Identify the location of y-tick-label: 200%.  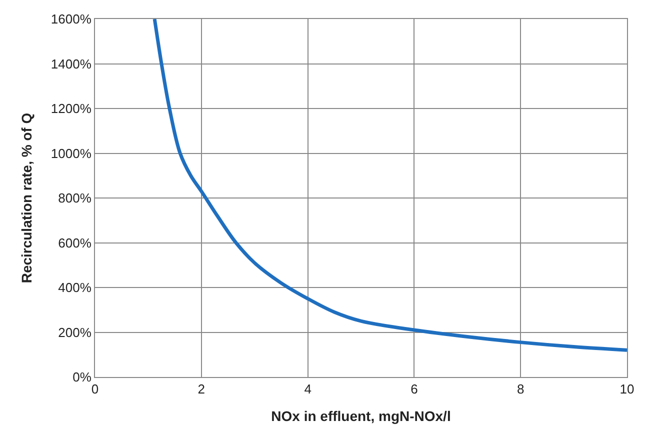
(75, 332).